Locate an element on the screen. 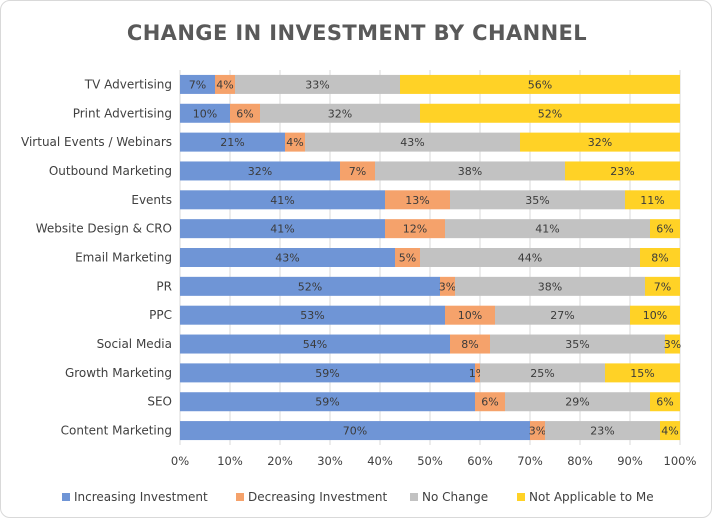 This screenshot has height=520, width=714. data-label: 5% is located at coordinates (407, 258).